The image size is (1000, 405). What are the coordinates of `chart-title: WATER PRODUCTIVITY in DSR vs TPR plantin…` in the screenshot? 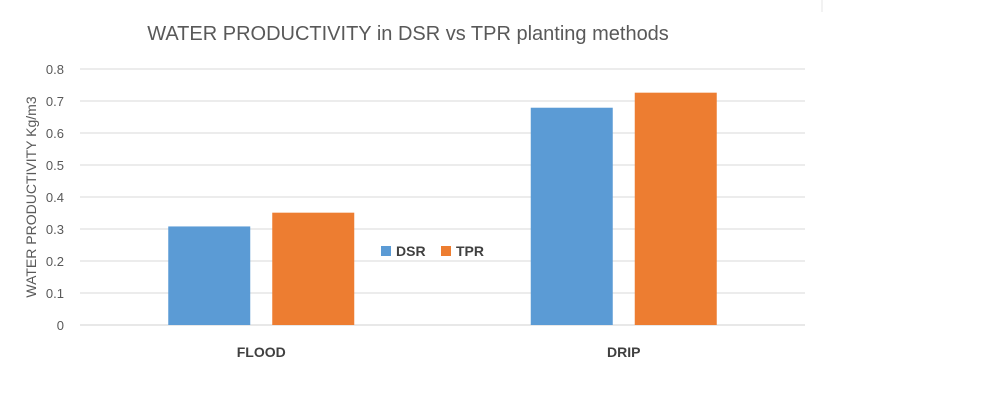 It's located at (408, 34).